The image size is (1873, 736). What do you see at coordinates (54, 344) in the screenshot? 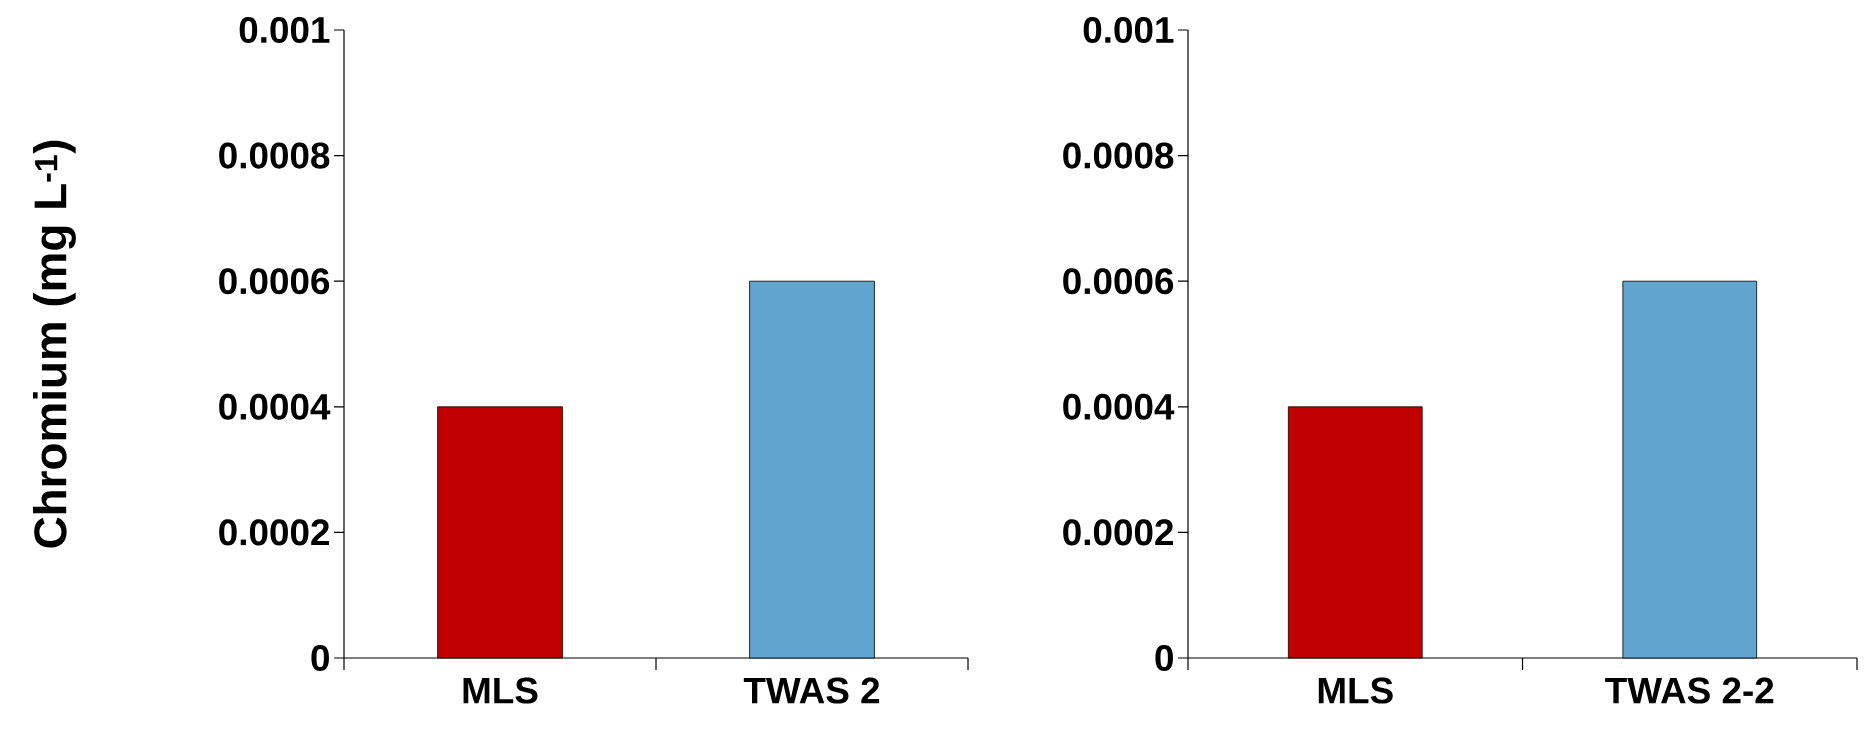
I see `y-axis-title: Chromium (mg L$^{-1}$)` at bounding box center [54, 344].